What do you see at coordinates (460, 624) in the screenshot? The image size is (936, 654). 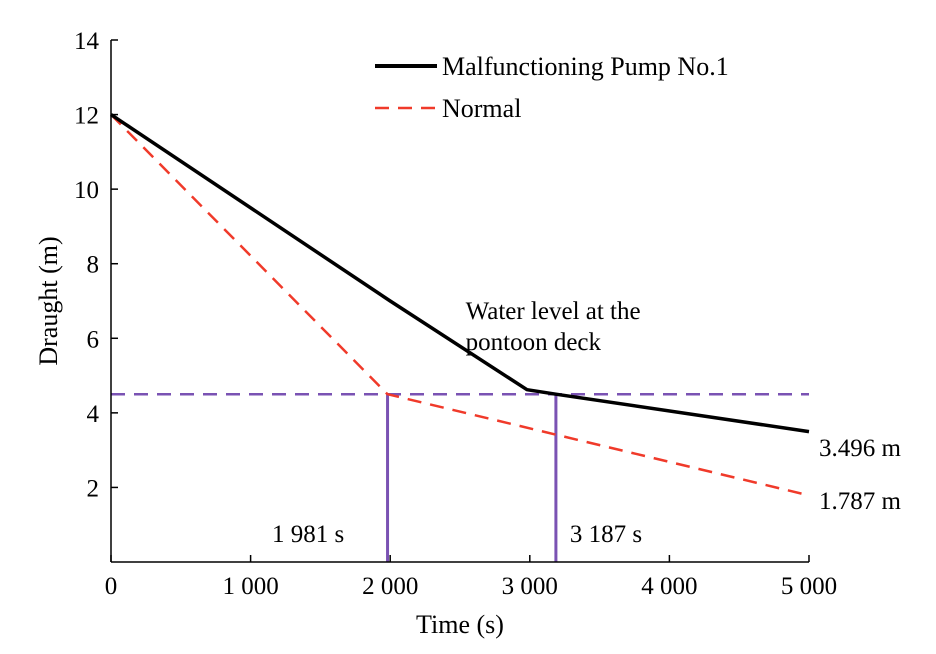 I see `x-axis-title: Time (s)` at bounding box center [460, 624].